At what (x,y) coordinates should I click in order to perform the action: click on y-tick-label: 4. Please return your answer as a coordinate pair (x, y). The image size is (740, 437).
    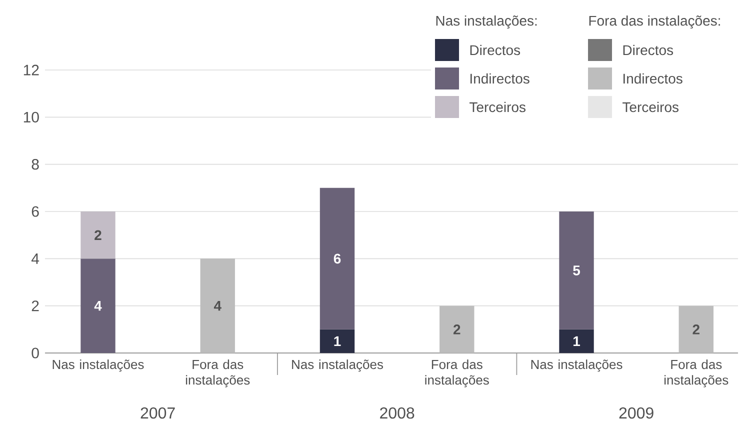
    Looking at the image, I should click on (35, 259).